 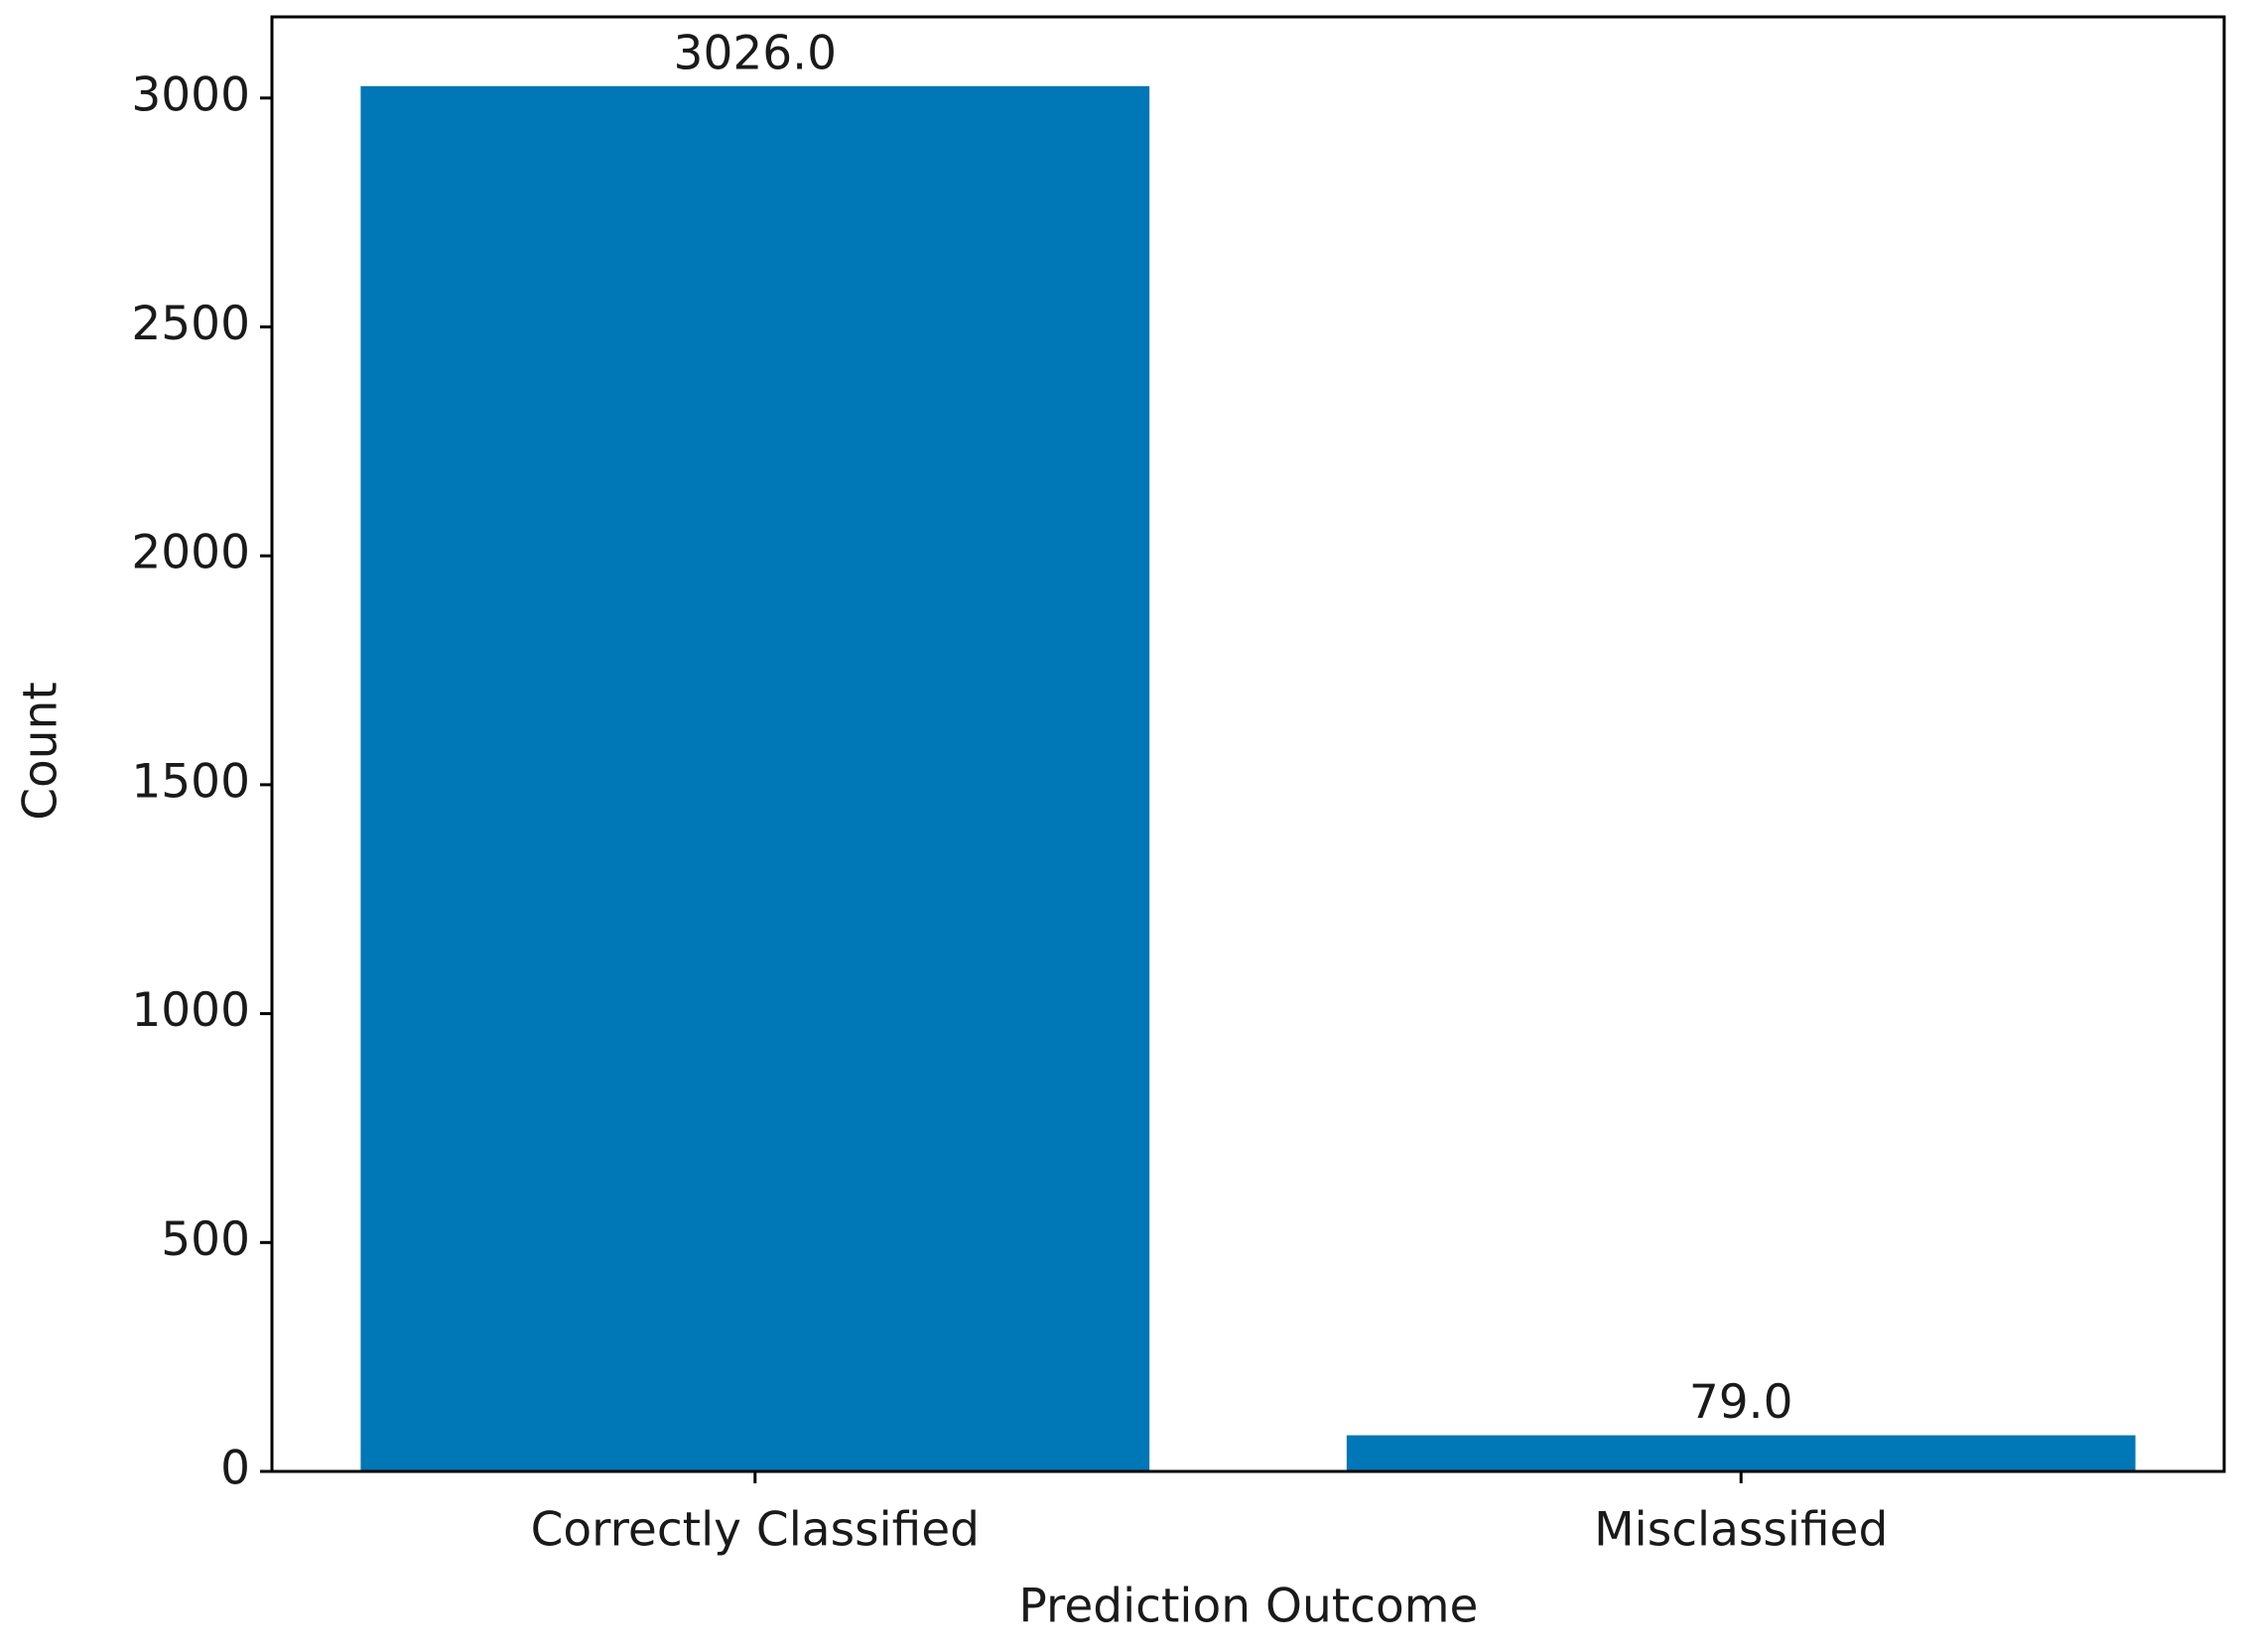 What do you see at coordinates (755, 53) in the screenshot?
I see `value-label: 3026.0` at bounding box center [755, 53].